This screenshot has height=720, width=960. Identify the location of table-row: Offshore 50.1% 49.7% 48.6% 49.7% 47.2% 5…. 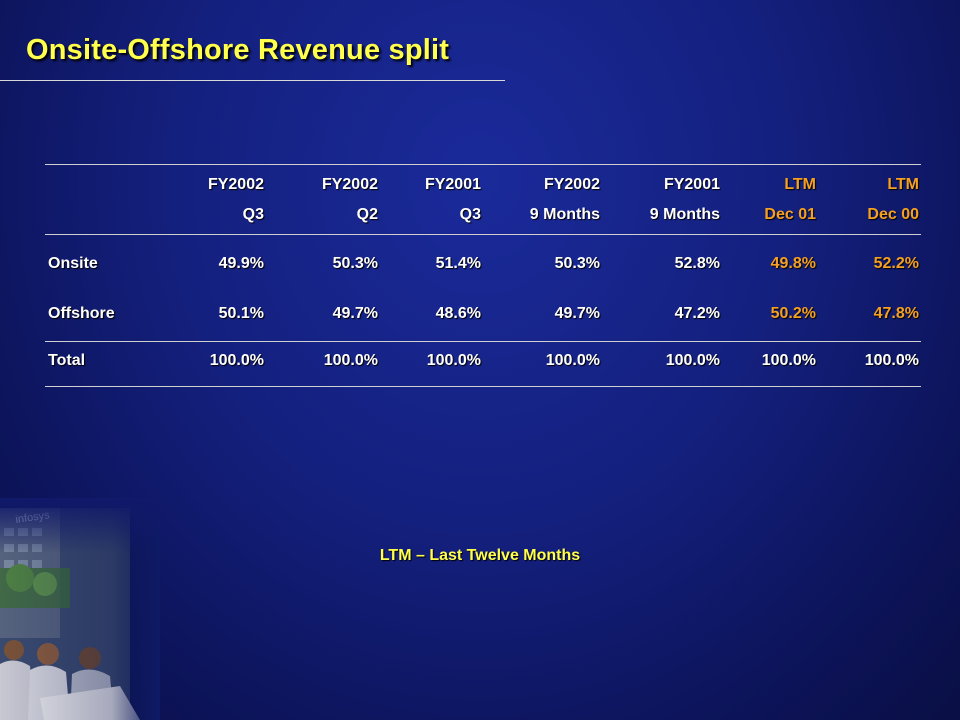
(483, 316).